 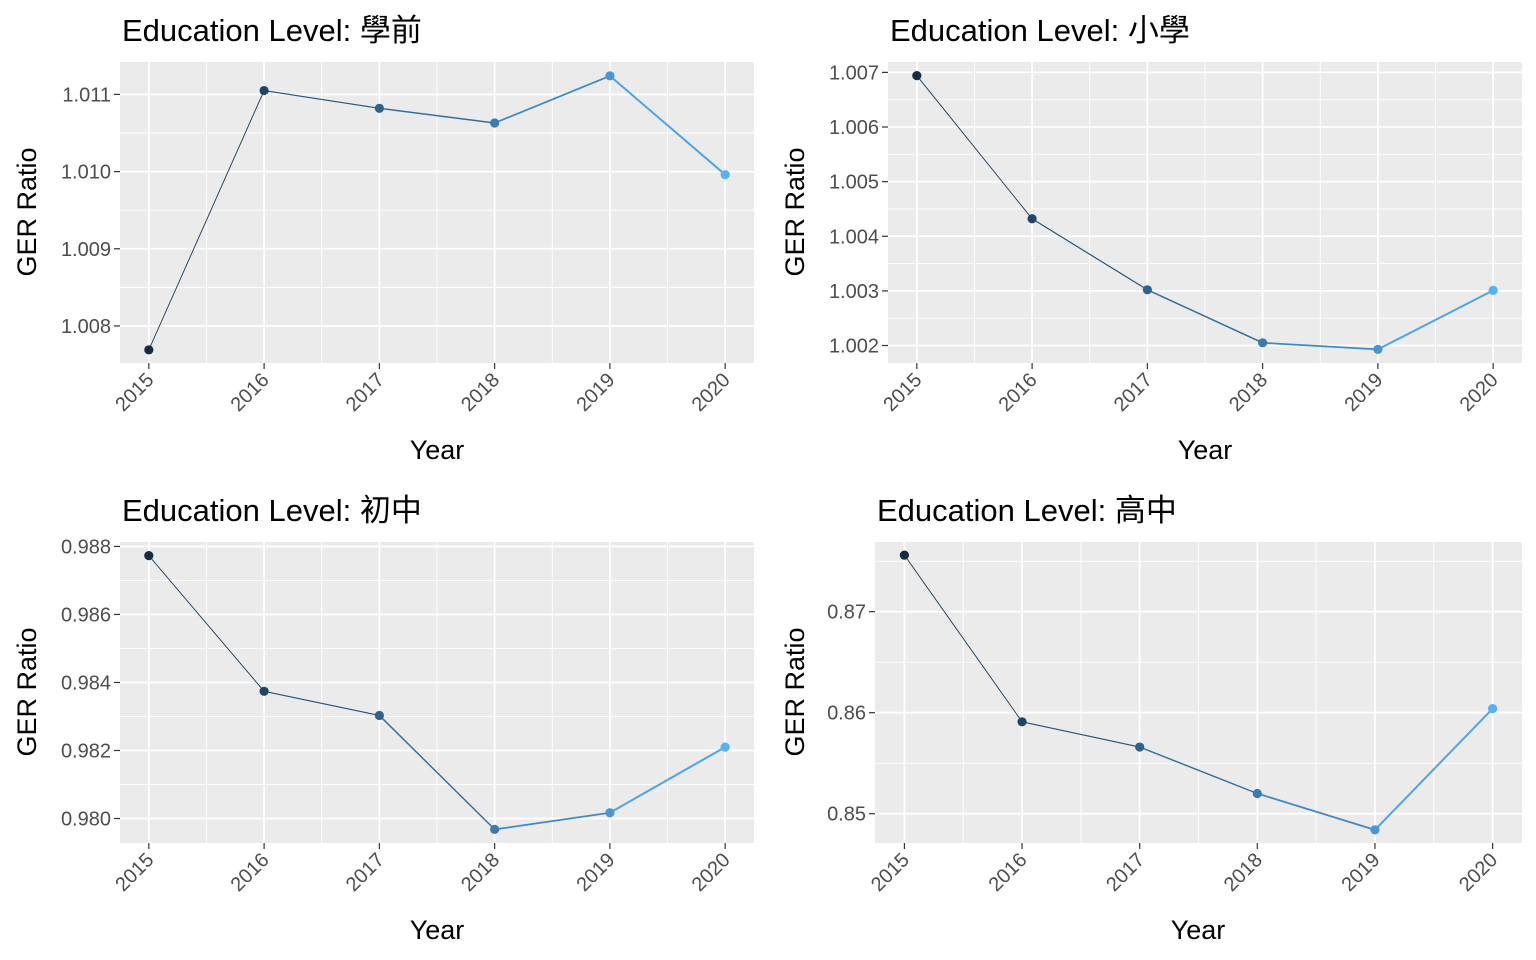 I want to click on y-tick-label: 1.004, so click(x=854, y=237).